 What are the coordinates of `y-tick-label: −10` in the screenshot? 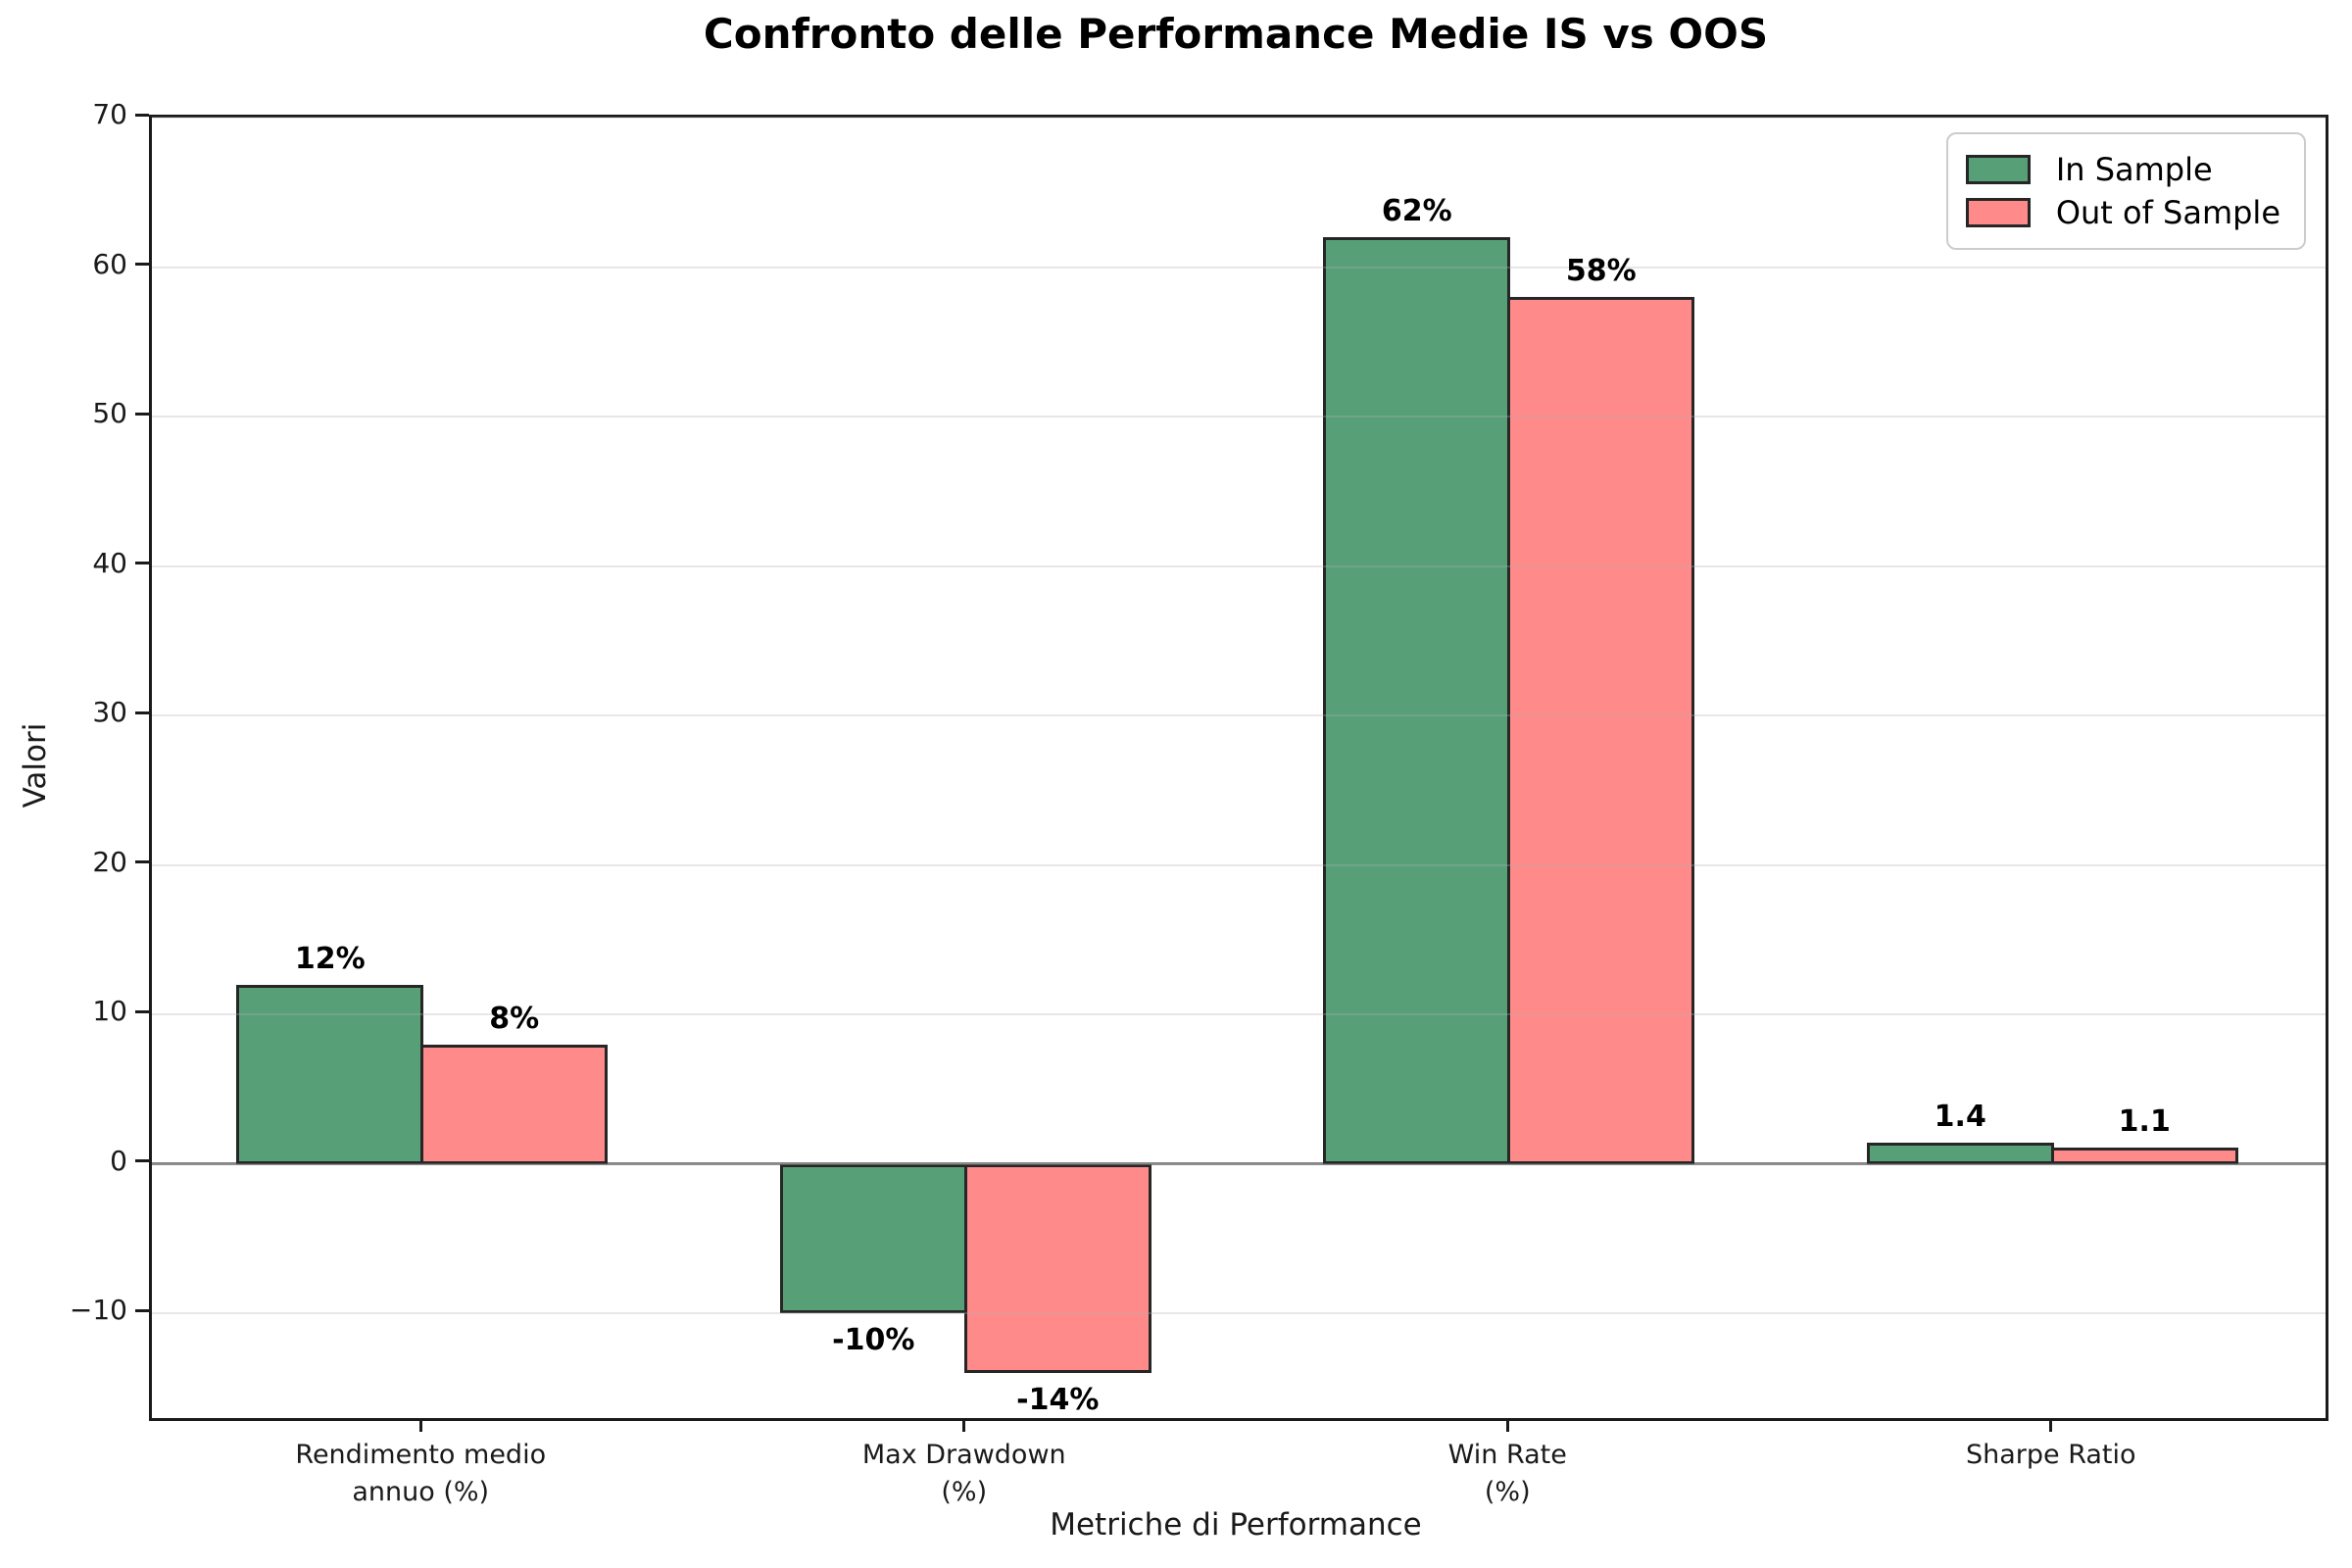 It's located at (98, 1310).